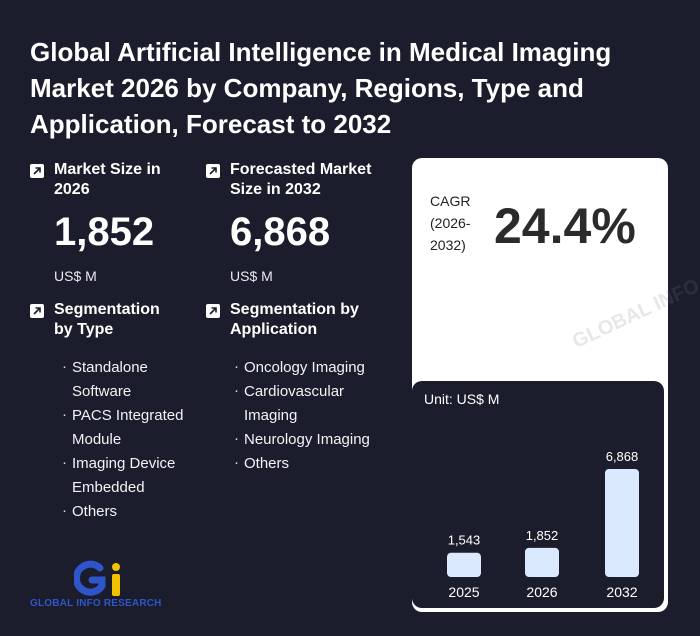  Describe the element at coordinates (104, 232) in the screenshot. I see `market-size-value: 1,852` at that location.